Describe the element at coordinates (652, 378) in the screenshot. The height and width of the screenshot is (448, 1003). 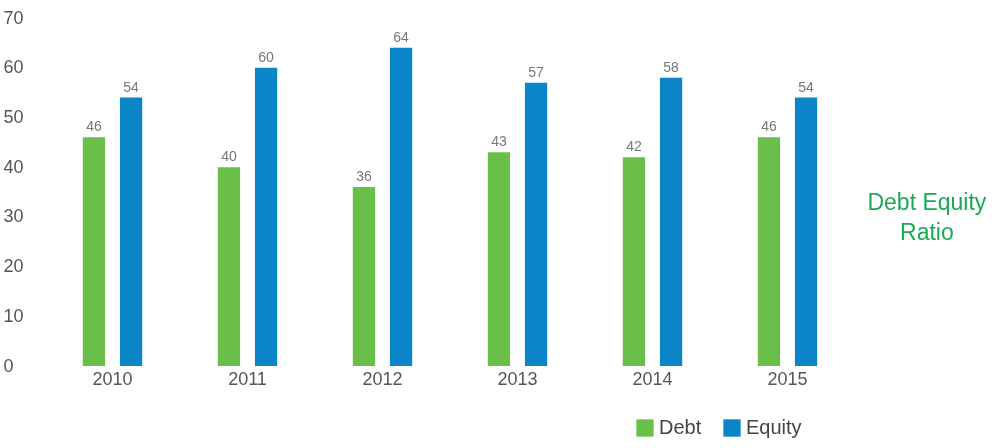
I see `x-tick-label: 2014` at that location.